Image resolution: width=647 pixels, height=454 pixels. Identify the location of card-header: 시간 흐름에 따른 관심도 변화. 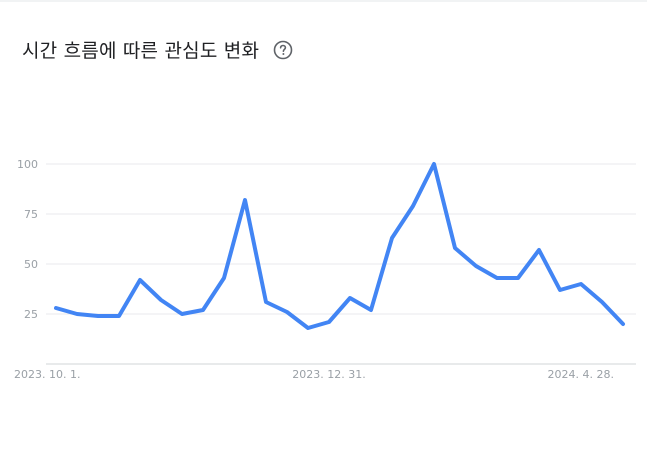
(157, 49).